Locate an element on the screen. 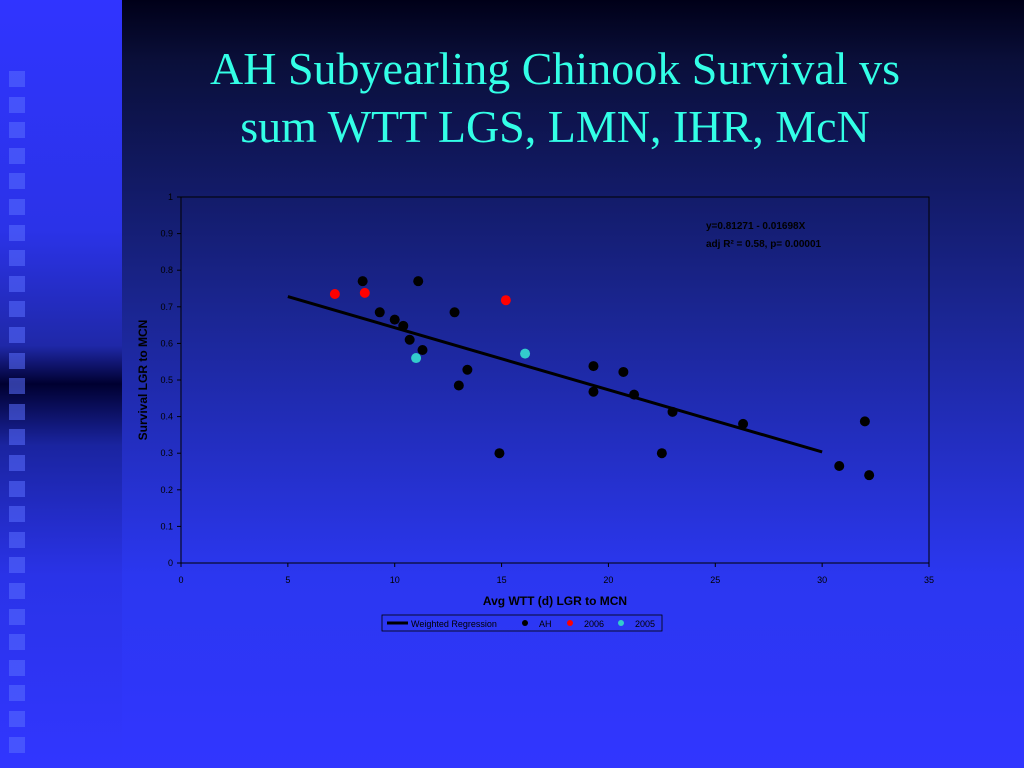 The width and height of the screenshot is (1024, 768). title-line-2: sum WTT LGS, LMN, IHR, McN is located at coordinates (555, 126).